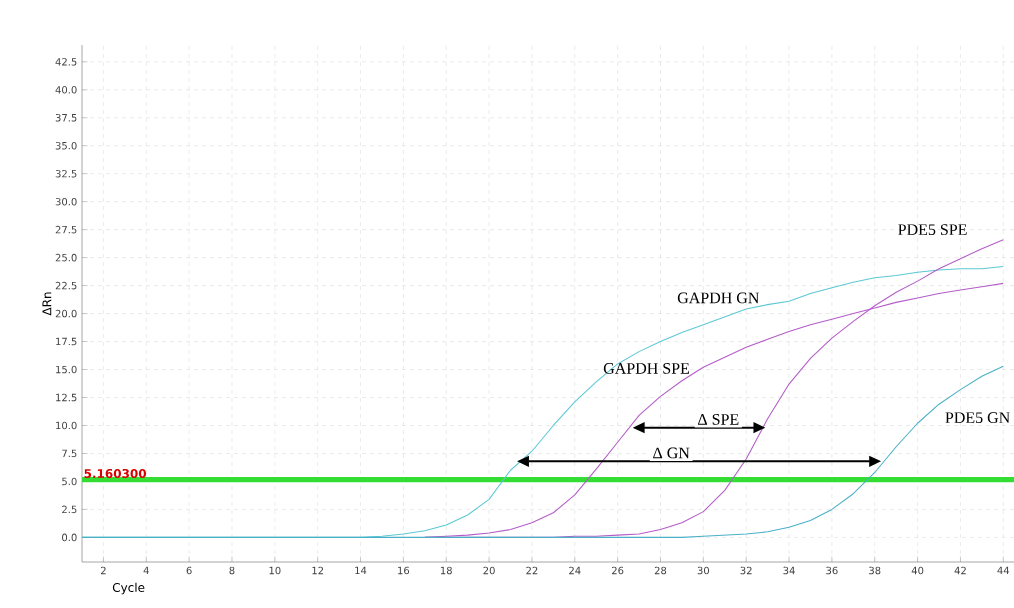 The width and height of the screenshot is (1014, 608). Describe the element at coordinates (103, 570) in the screenshot. I see `x-tick-label: 2` at that location.